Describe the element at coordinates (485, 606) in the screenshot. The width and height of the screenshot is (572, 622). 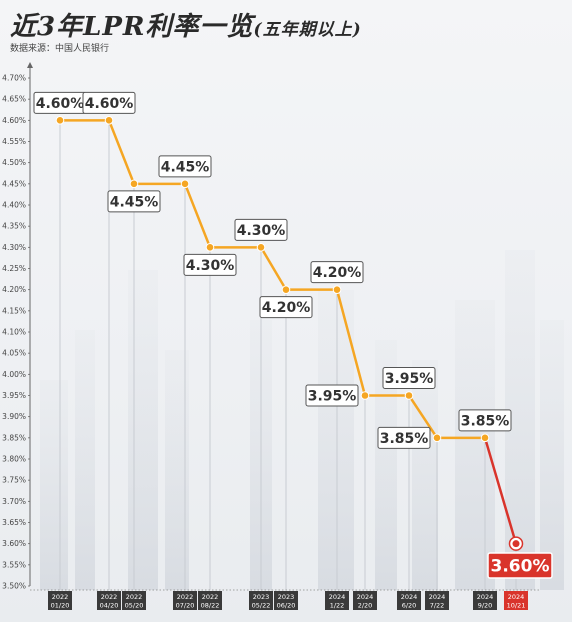
I see `x-tick-date: 9/20` at that location.